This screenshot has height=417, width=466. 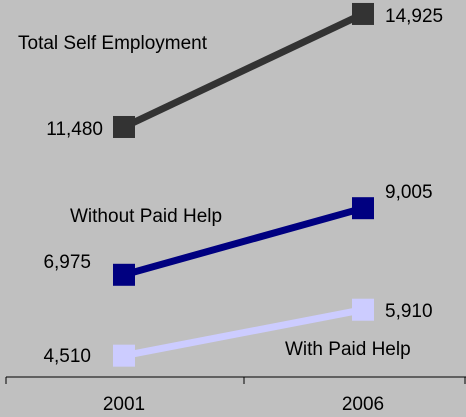 What do you see at coordinates (124, 404) in the screenshot?
I see `x-tick-label: 2001` at bounding box center [124, 404].